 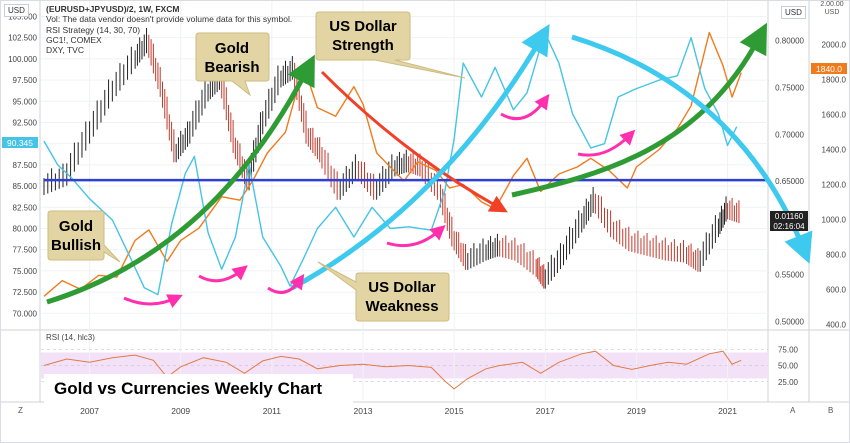 I want to click on fx-price-badge: 0.01160 02:16:04, so click(x=789, y=221).